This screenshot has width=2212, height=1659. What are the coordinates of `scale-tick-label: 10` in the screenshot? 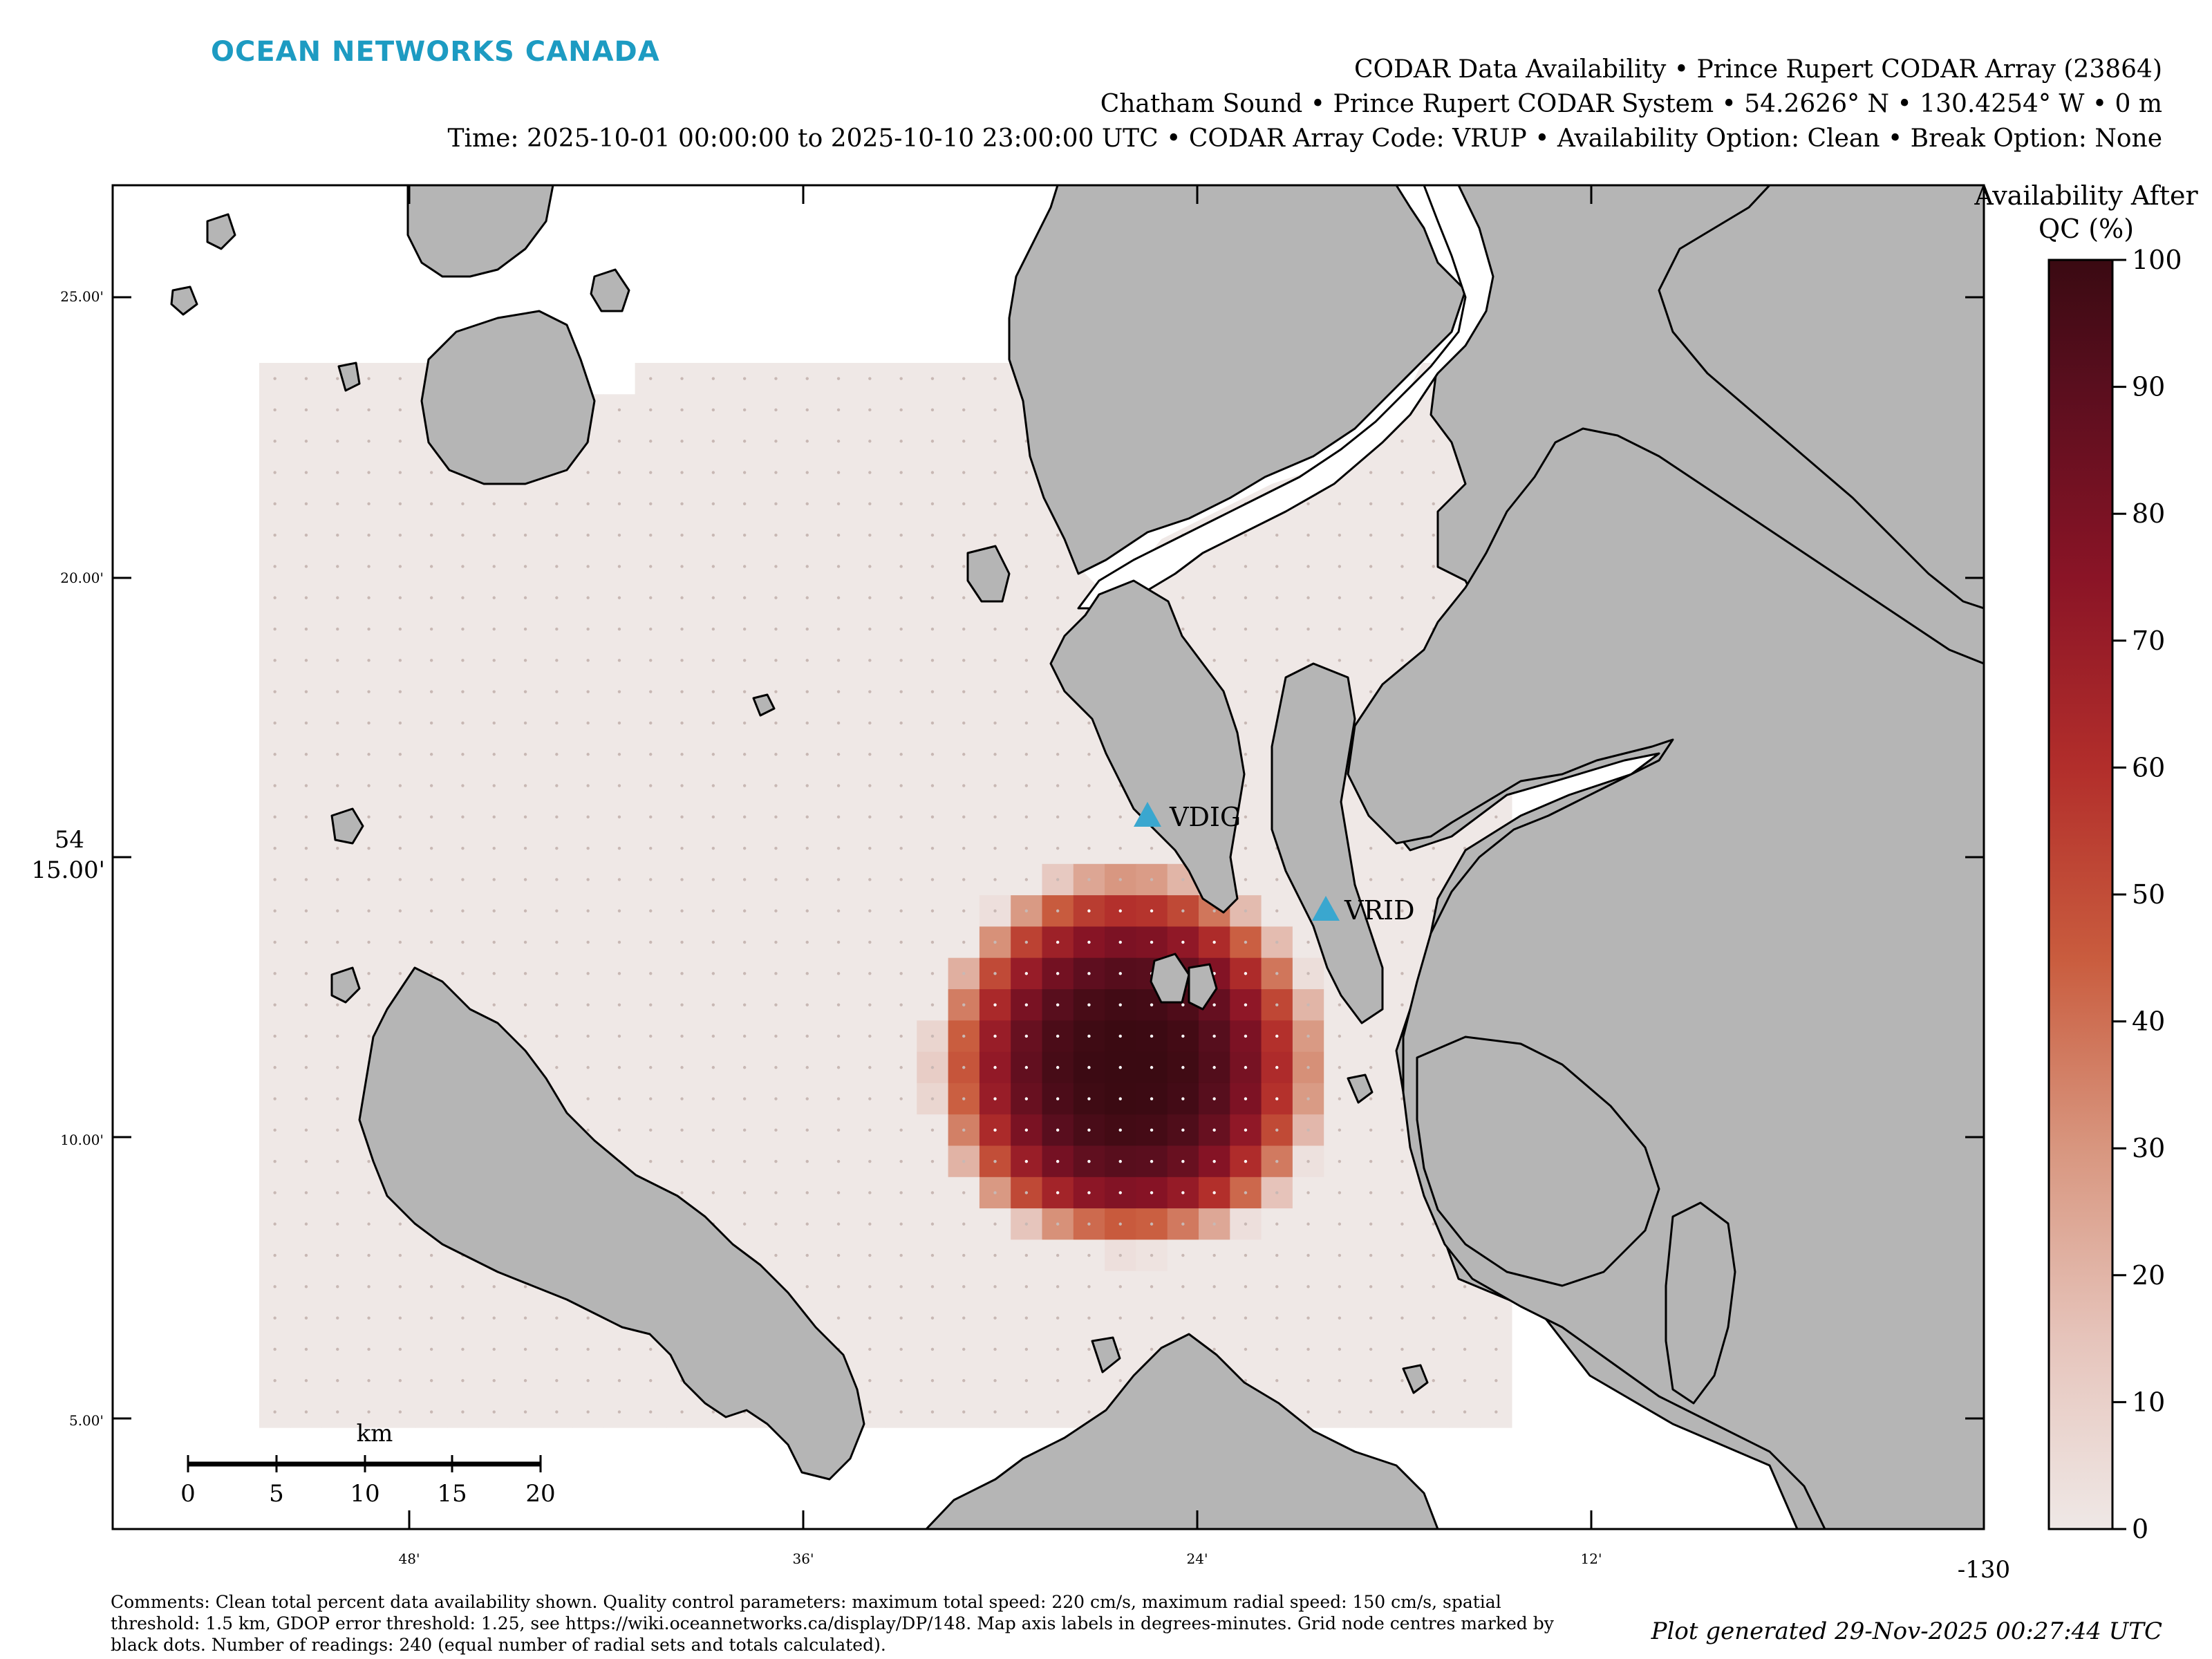 It's located at (364, 1494).